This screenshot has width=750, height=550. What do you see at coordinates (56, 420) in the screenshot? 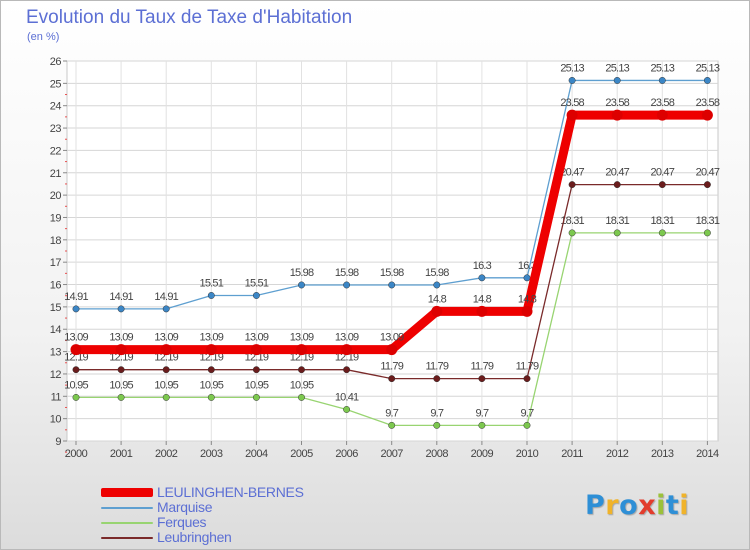
I see `y-tick-label: 10` at bounding box center [56, 420].